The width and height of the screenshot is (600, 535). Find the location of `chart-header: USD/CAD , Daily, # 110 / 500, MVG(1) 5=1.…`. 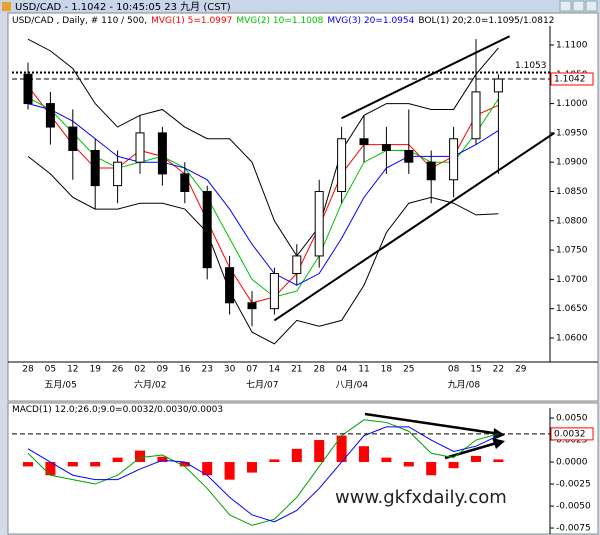

chart-header: USD/CAD , Daily, # 110 / 500, MVG(1) 5=1.… is located at coordinates (283, 21).